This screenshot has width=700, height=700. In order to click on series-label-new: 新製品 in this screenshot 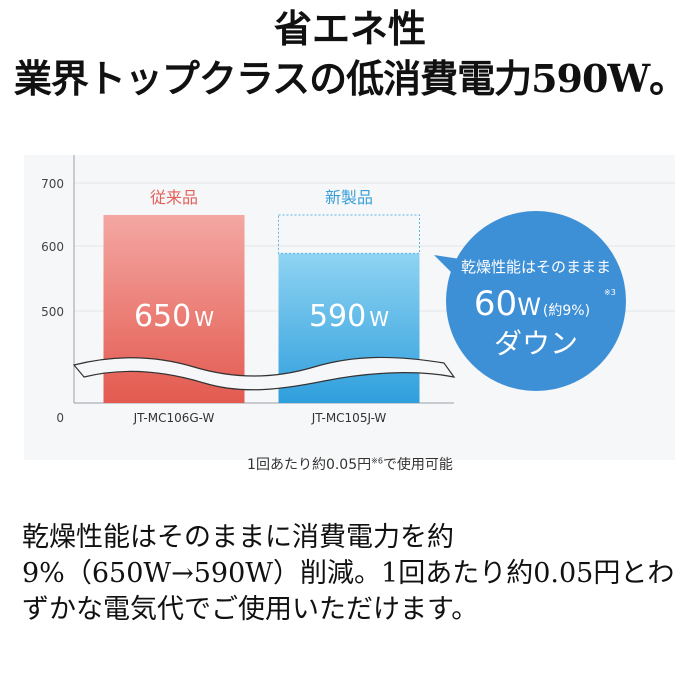, I will do `click(349, 197)`.